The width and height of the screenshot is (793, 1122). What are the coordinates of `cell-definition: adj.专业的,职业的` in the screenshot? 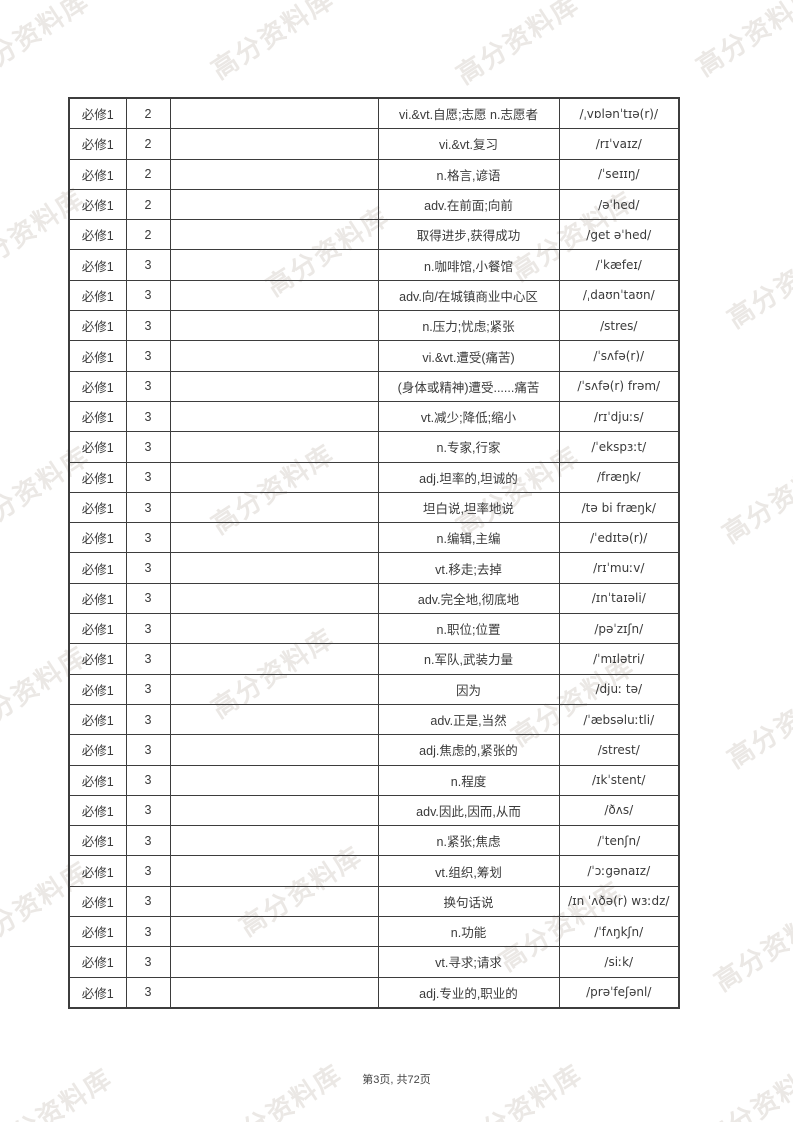 It's located at (468, 992).